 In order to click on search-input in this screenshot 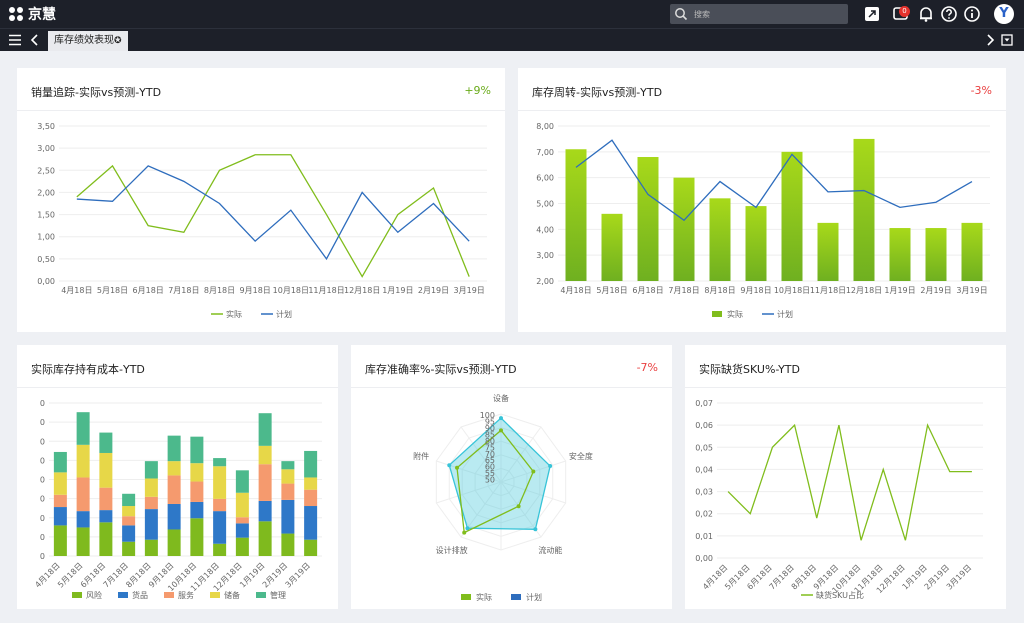, I will do `click(769, 14)`.